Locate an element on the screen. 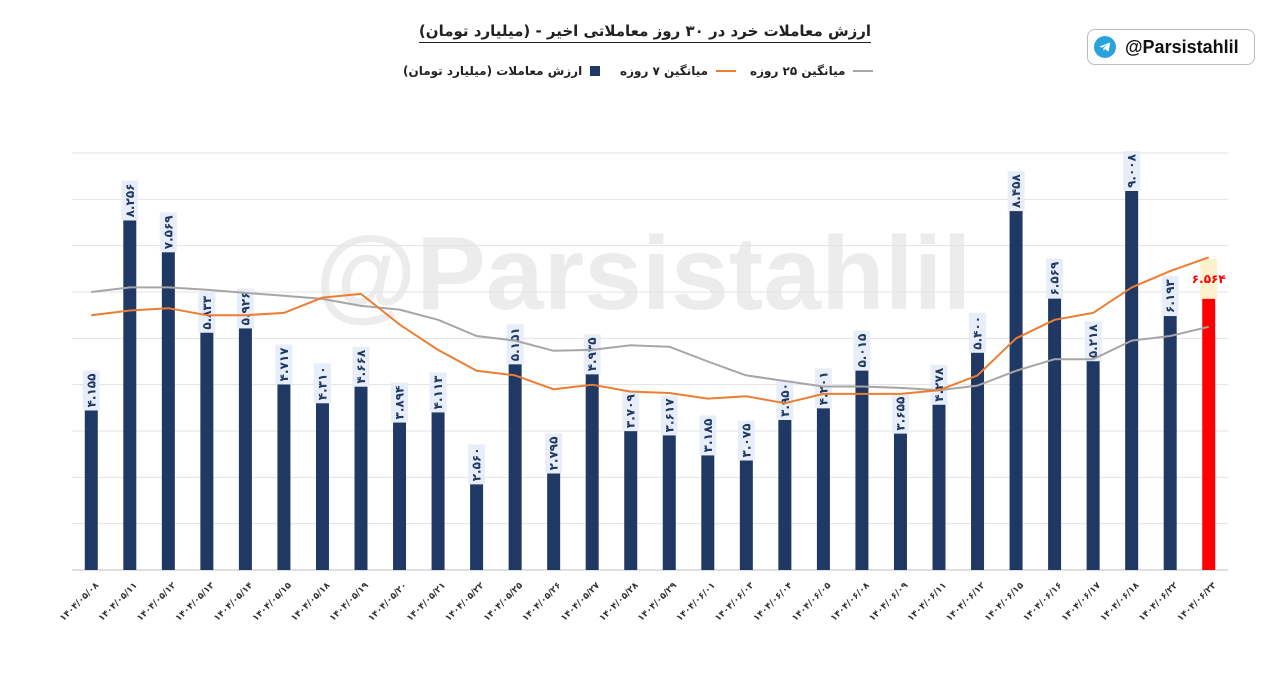 The image size is (1280, 682). data-label: ۵.۴۰۰ is located at coordinates (978, 333).